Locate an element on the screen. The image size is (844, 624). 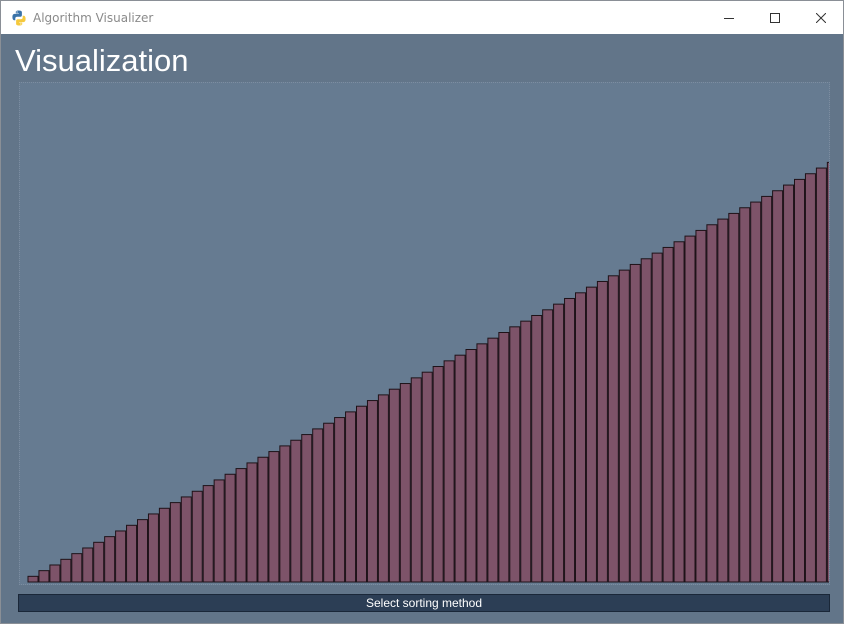
python-logo-icon is located at coordinates (19, 18).